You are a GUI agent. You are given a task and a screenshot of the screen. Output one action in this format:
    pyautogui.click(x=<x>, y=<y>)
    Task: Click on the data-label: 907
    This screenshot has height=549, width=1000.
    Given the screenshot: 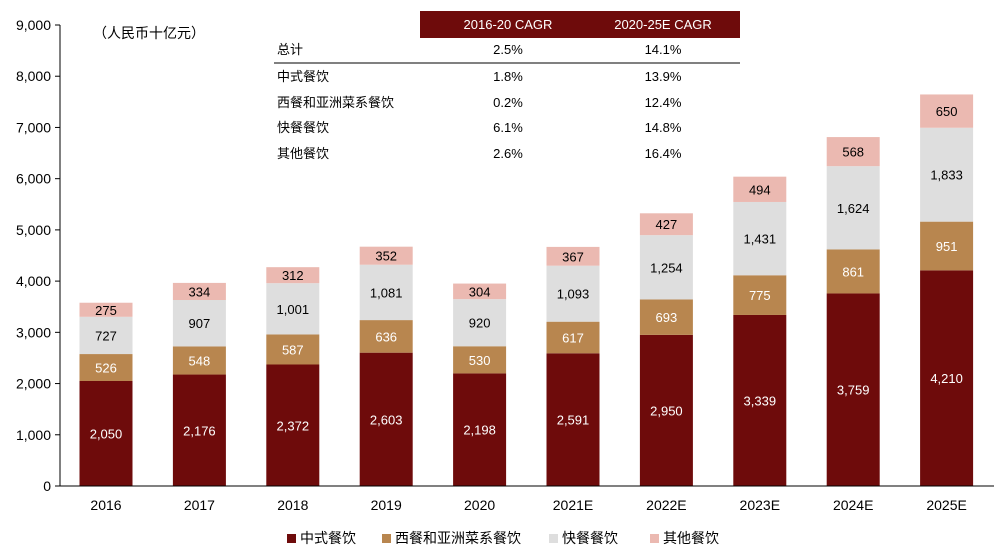 What is the action you would take?
    pyautogui.click(x=200, y=323)
    